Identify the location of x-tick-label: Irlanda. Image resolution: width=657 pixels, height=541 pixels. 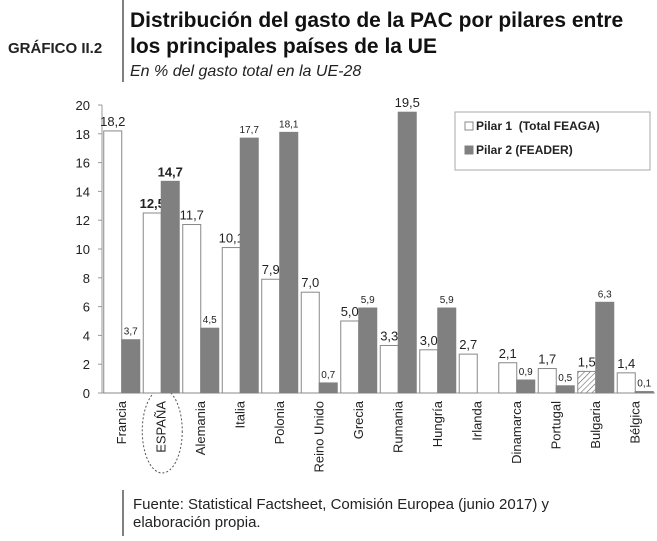
(476, 420).